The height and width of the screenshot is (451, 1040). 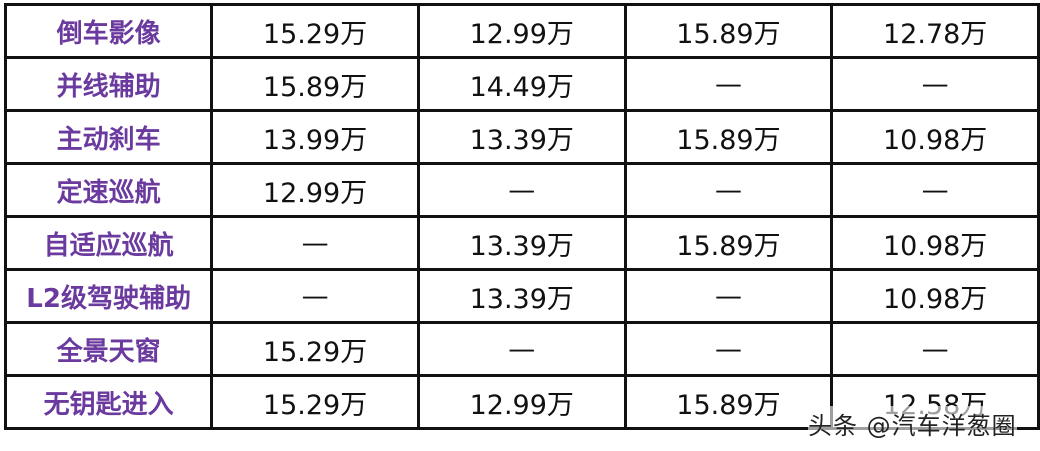 I want to click on feature-name-cell: 主动刹车, so click(x=108, y=137).